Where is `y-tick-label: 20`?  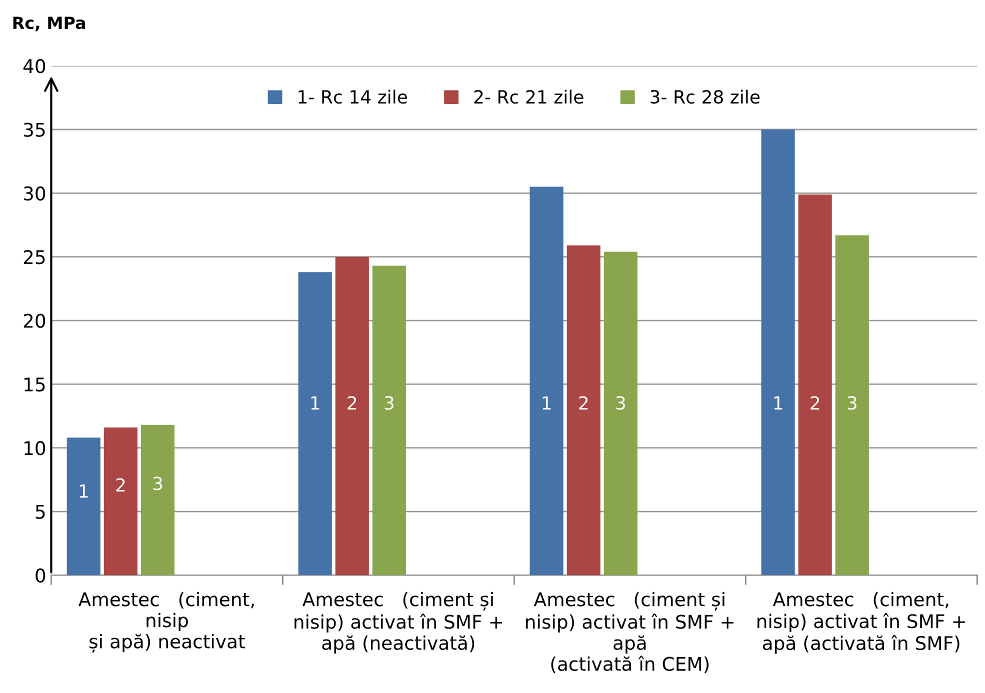
y-tick-label: 20 is located at coordinates (35, 321).